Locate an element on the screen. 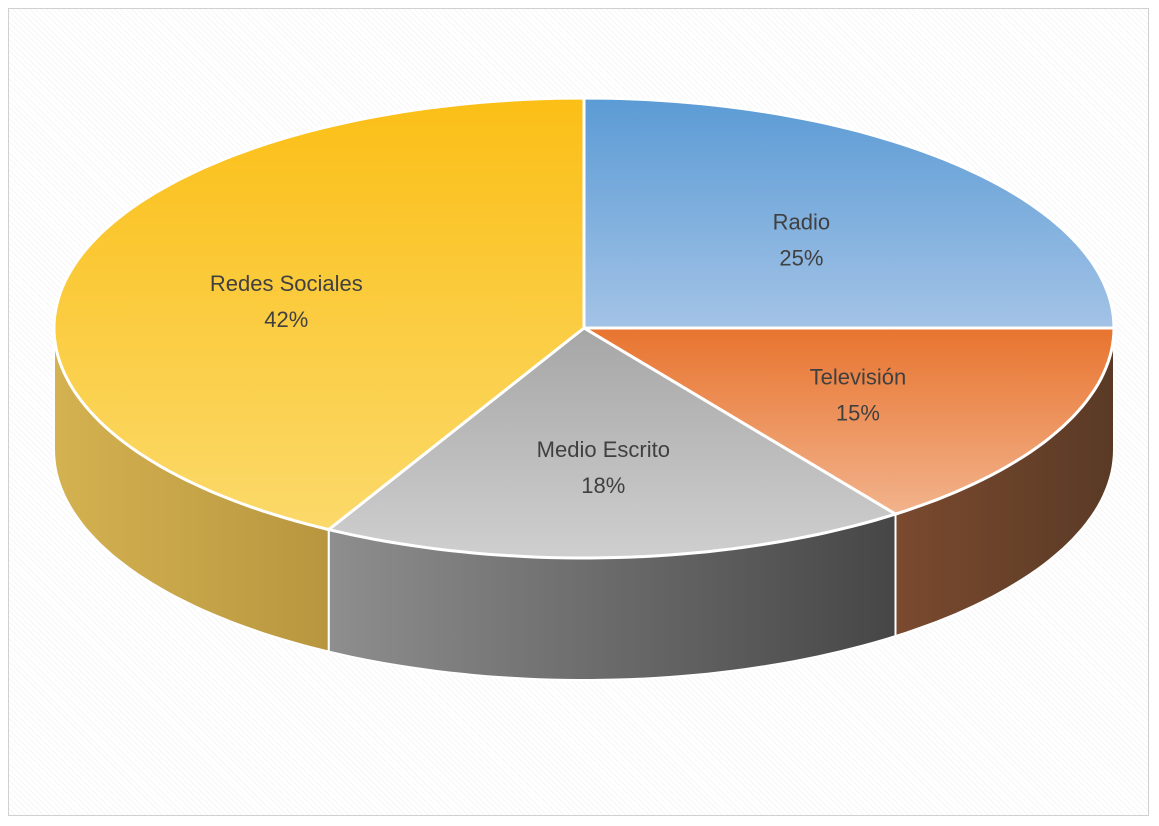  slice-label-medio-escrito: Medio Escrito is located at coordinates (603, 449).